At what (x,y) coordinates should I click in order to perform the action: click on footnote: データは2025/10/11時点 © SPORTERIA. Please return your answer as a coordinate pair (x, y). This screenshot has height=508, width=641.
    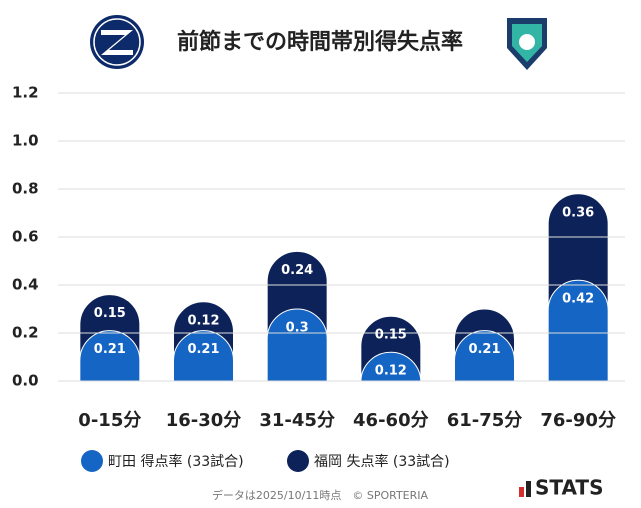
    Looking at the image, I should click on (320, 495).